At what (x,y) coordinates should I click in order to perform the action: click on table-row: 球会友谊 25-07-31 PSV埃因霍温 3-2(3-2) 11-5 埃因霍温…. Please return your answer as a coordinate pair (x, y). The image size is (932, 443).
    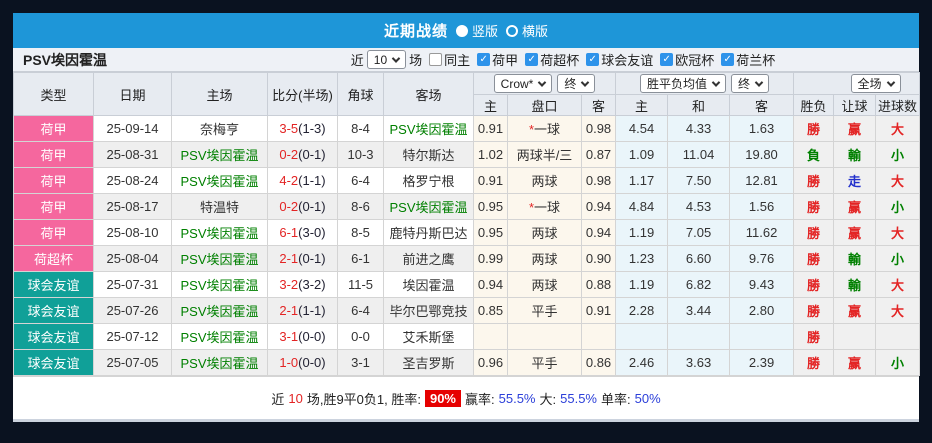
    Looking at the image, I should click on (467, 284).